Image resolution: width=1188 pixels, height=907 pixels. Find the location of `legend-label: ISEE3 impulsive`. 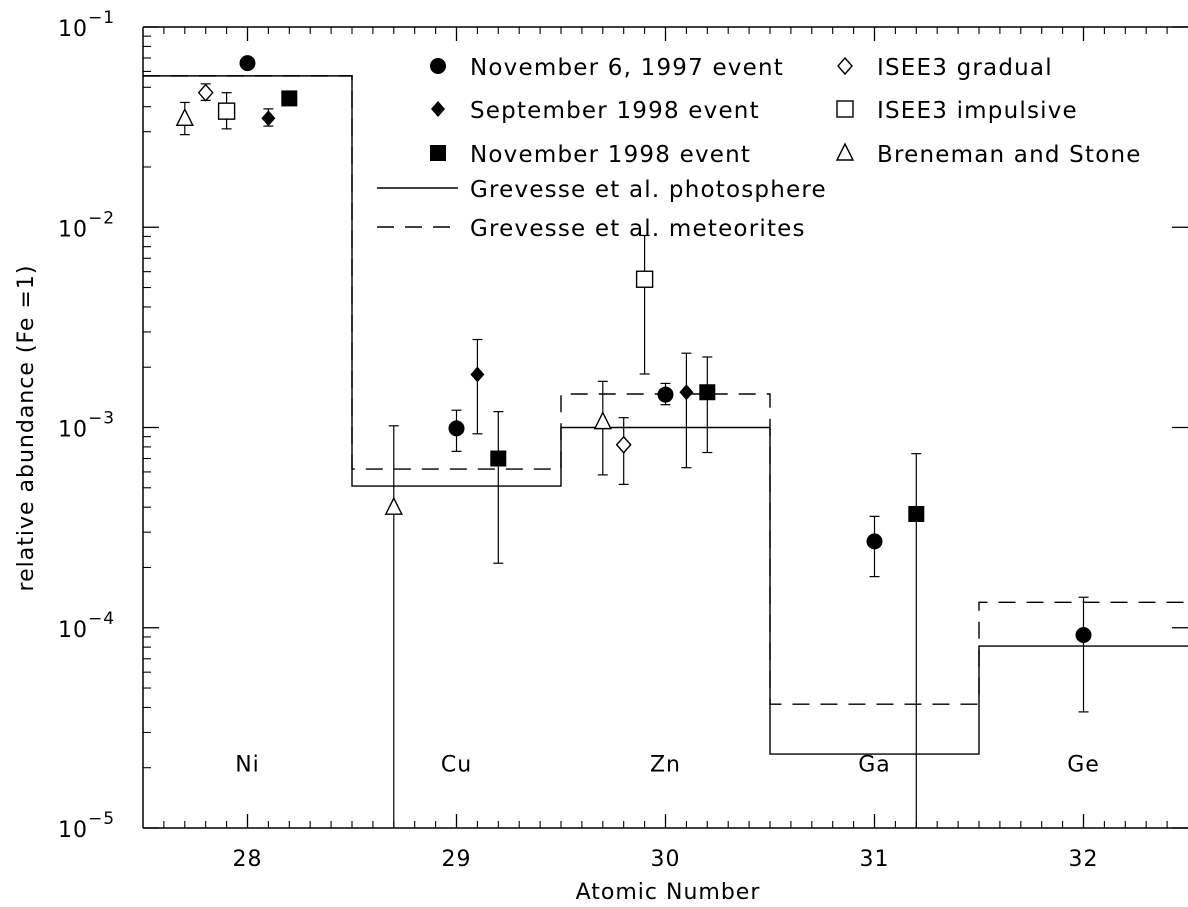

legend-label: ISEE3 impulsive is located at coordinates (977, 111).